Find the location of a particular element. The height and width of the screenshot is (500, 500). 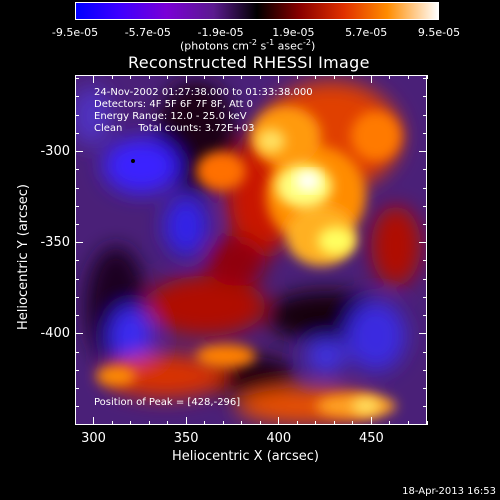

annotation-time-range: 24-Nov-2002 01:27:38.000 to 01:33:38.000 is located at coordinates (203, 92).